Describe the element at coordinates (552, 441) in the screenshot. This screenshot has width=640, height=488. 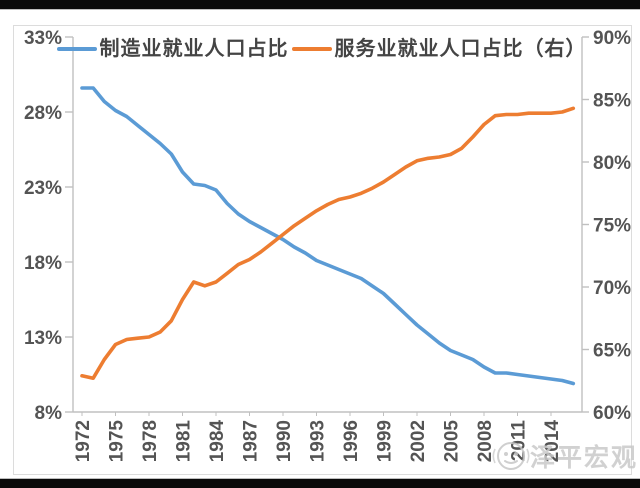
I see `x-axis-tick-label: 2014` at that location.